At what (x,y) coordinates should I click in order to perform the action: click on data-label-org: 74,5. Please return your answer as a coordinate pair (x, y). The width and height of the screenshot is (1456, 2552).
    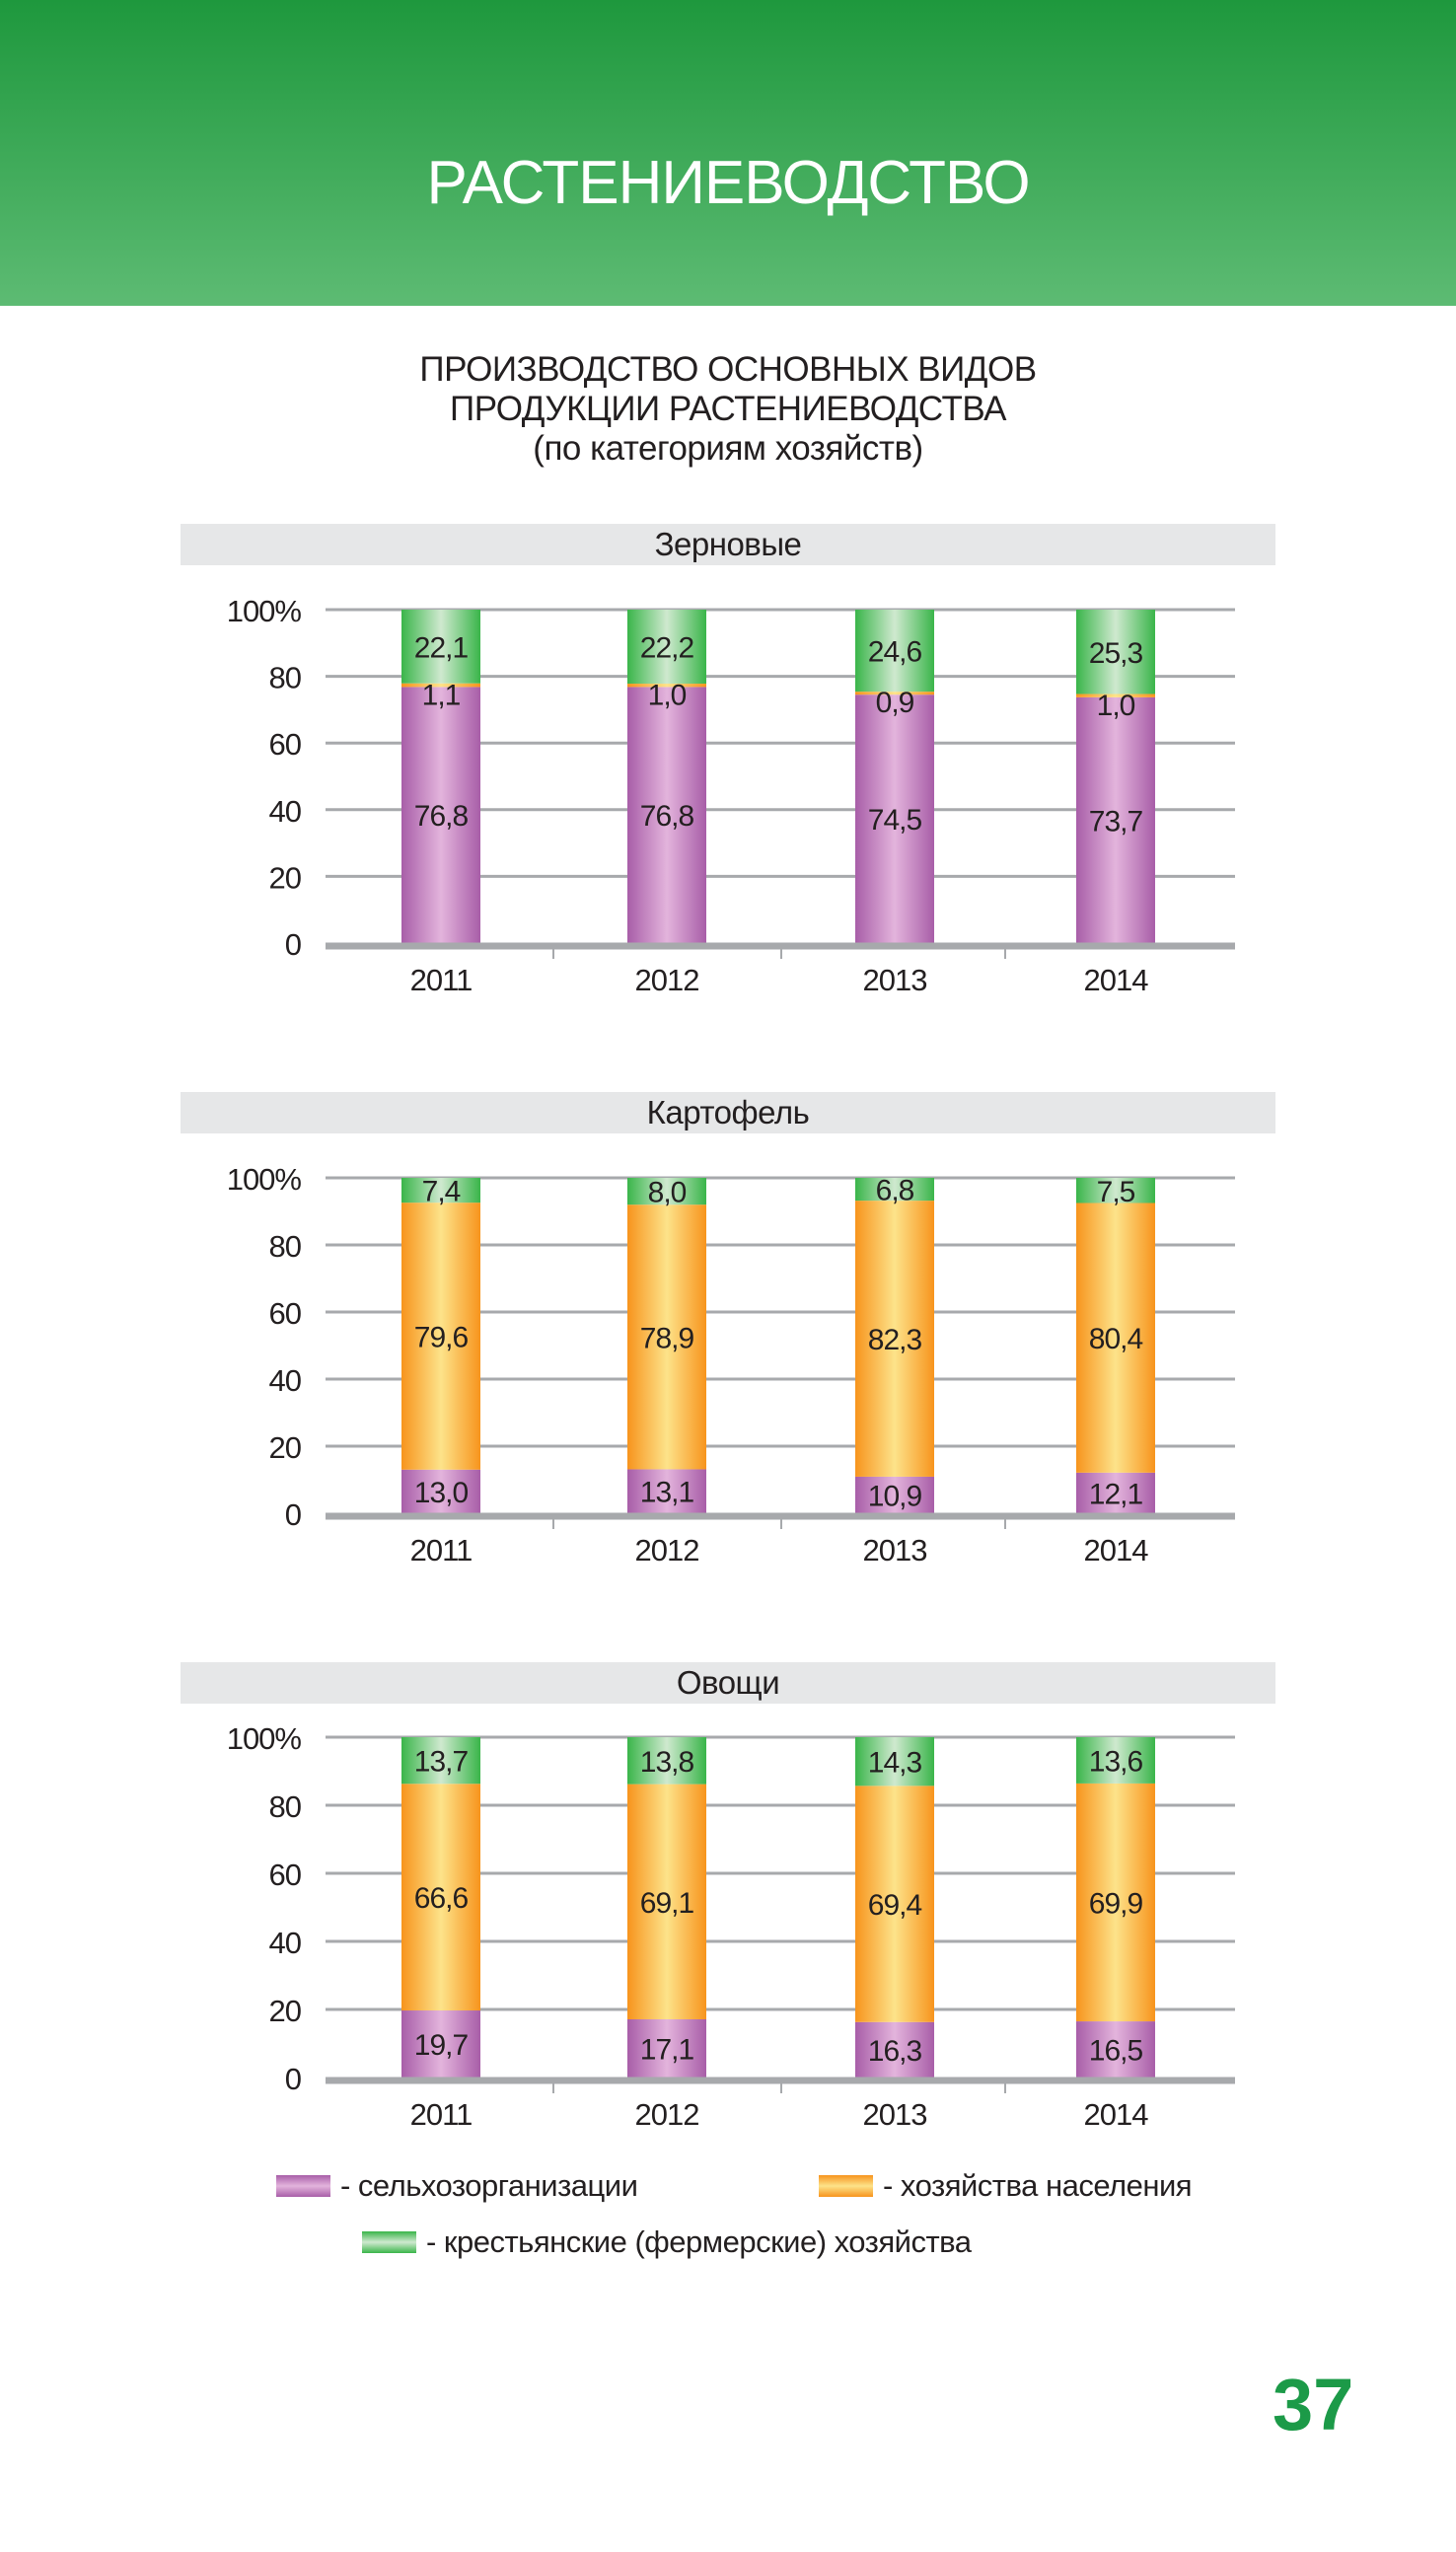
    Looking at the image, I should click on (895, 820).